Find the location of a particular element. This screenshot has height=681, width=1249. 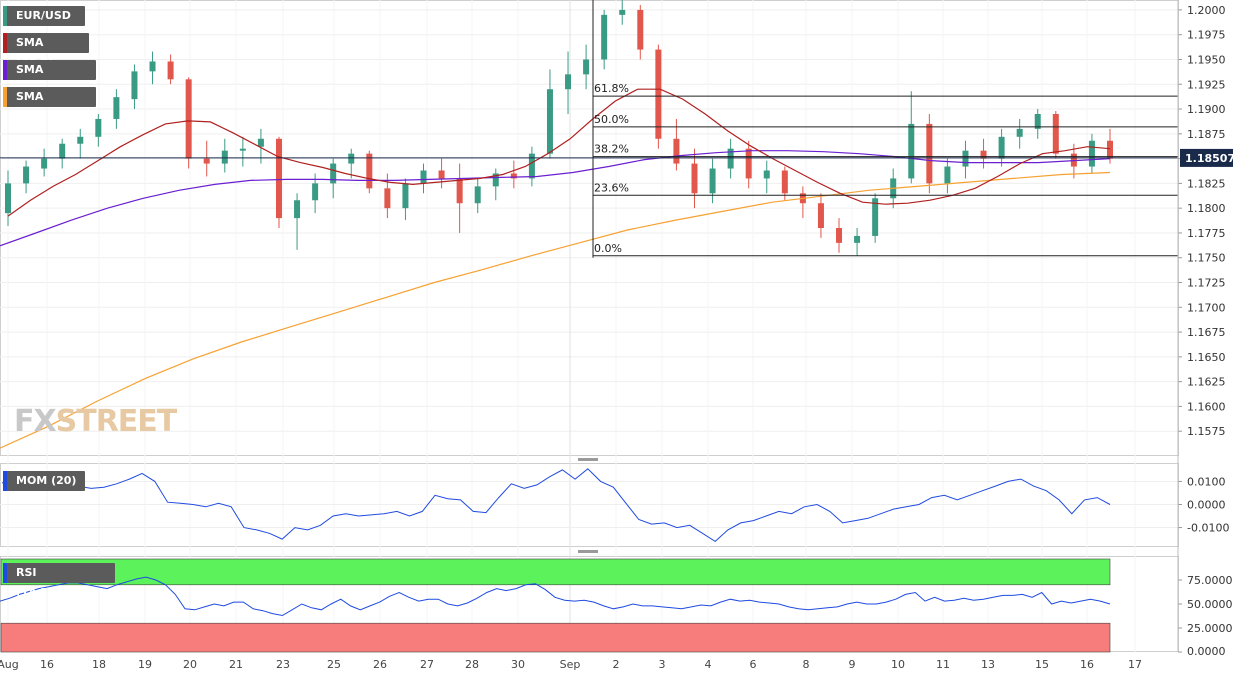

date-label: 13 is located at coordinates (988, 664).